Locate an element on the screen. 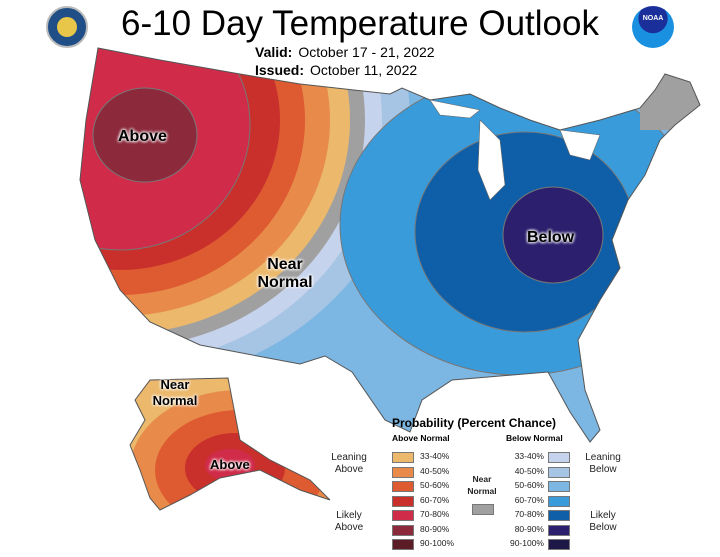 The height and width of the screenshot is (557, 720). valid-value: October 17 - 21, 2022 is located at coordinates (366, 52).